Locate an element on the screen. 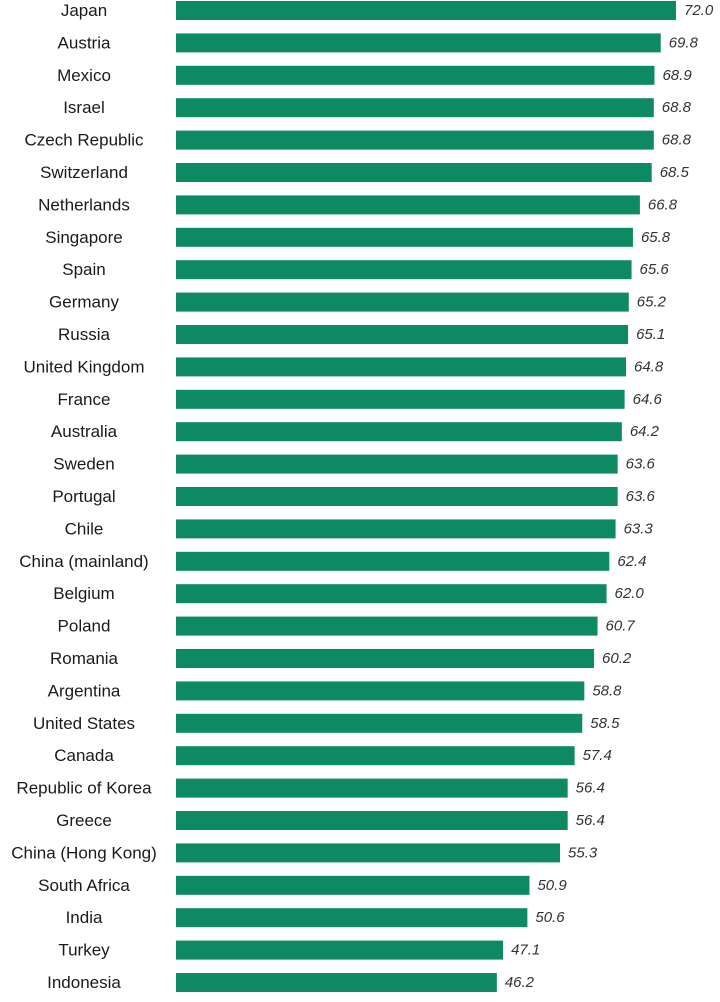  category-label: Indonesia is located at coordinates (84, 982).